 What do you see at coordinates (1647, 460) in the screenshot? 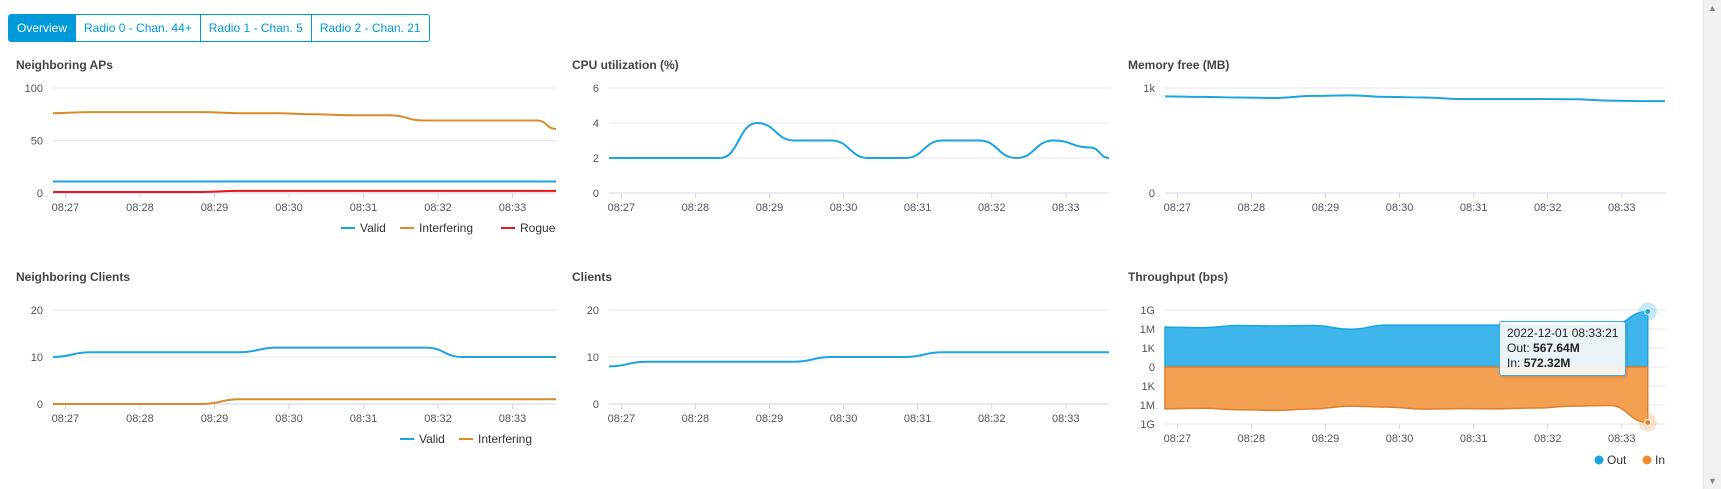
I see `legend-in-icon` at bounding box center [1647, 460].